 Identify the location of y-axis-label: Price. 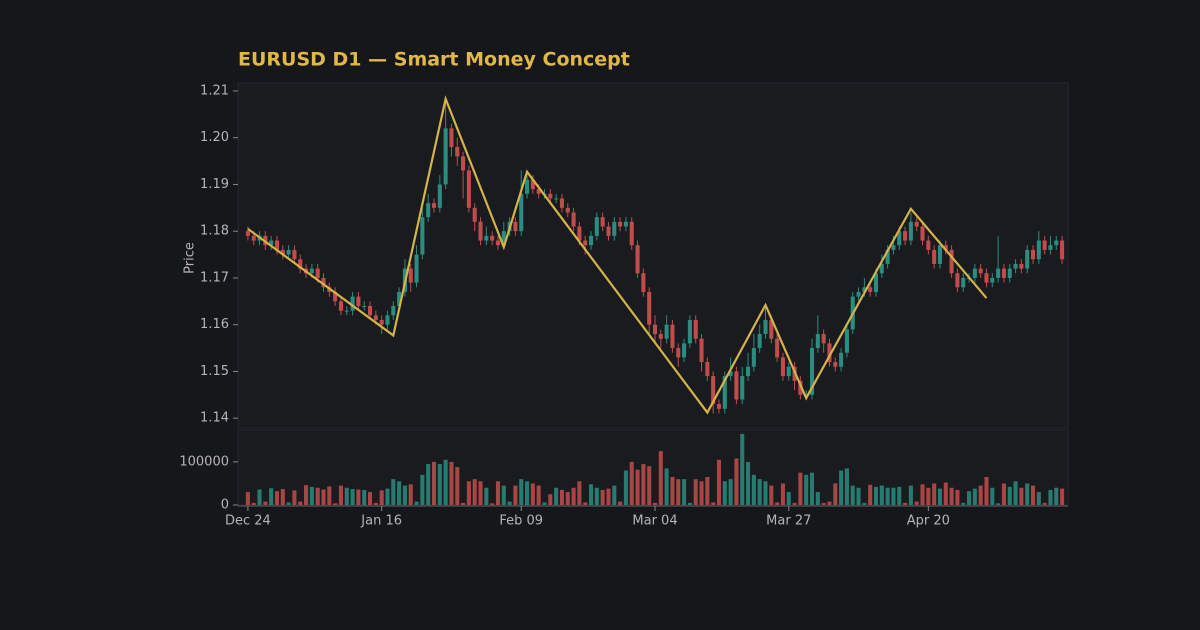
(190, 258).